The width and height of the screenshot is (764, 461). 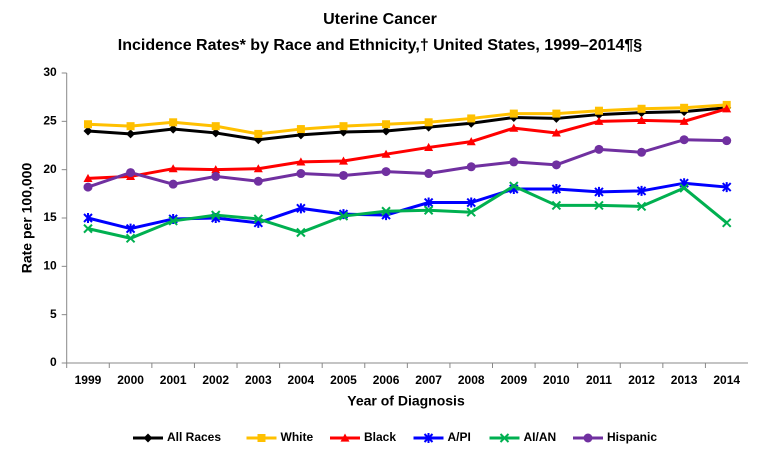 What do you see at coordinates (215, 380) in the screenshot?
I see `x-tick-label: 2002` at bounding box center [215, 380].